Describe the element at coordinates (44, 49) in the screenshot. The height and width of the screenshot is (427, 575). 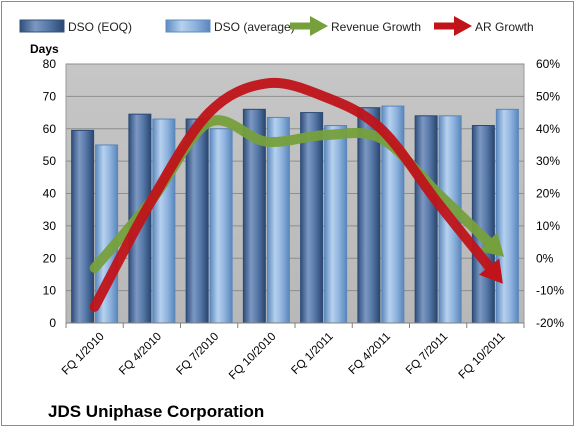
I see `y-axis-label: Days` at that location.